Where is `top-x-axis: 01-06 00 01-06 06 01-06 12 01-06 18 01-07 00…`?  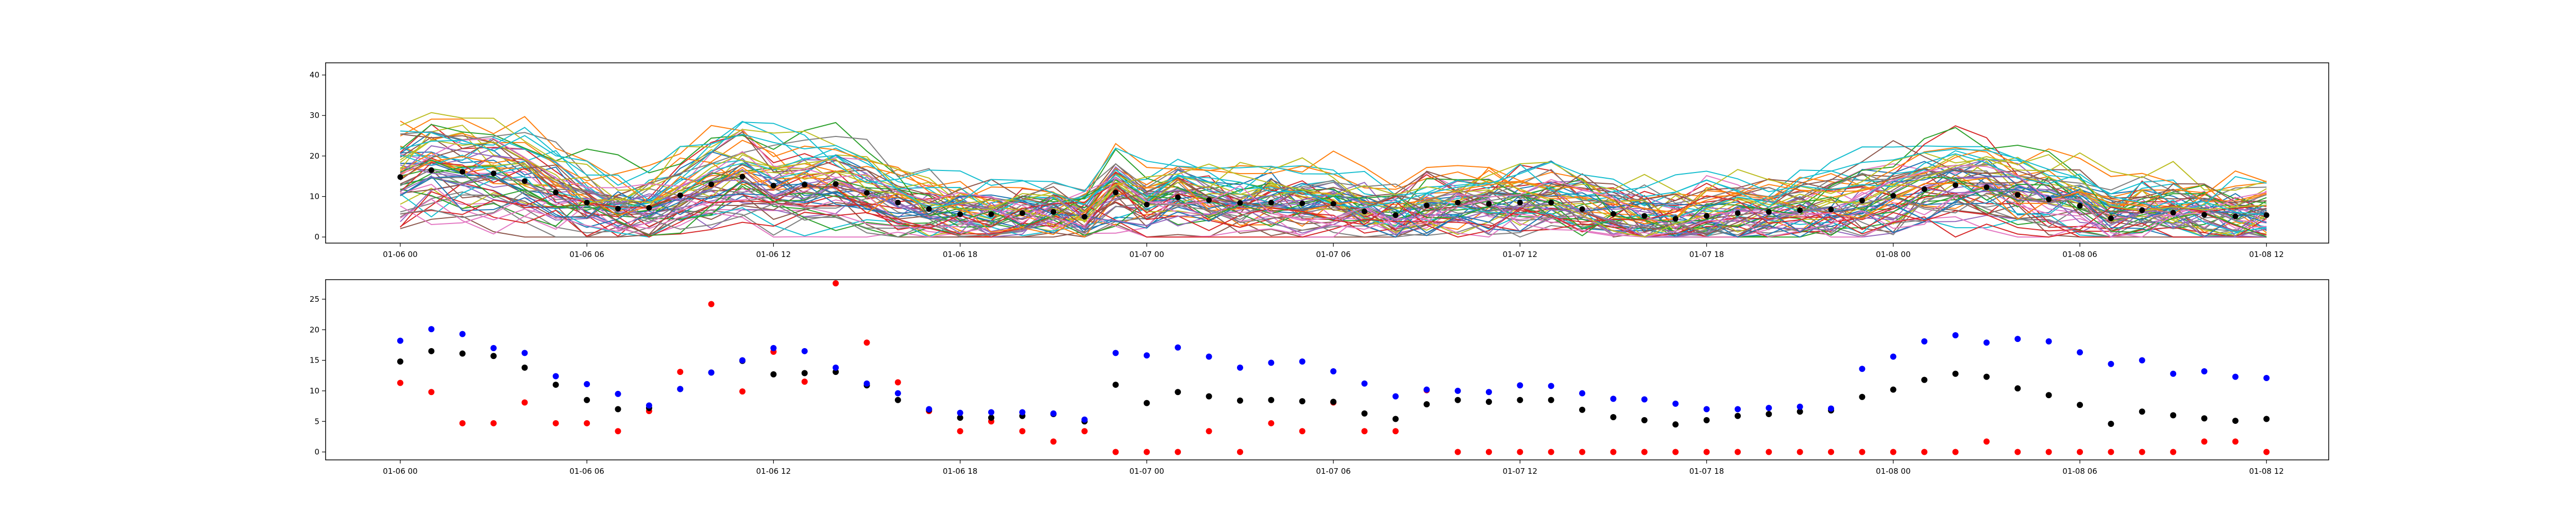
top-x-axis: 01-06 00 01-06 06 01-06 12 01-06 18 01-07 00… is located at coordinates (1333, 251).